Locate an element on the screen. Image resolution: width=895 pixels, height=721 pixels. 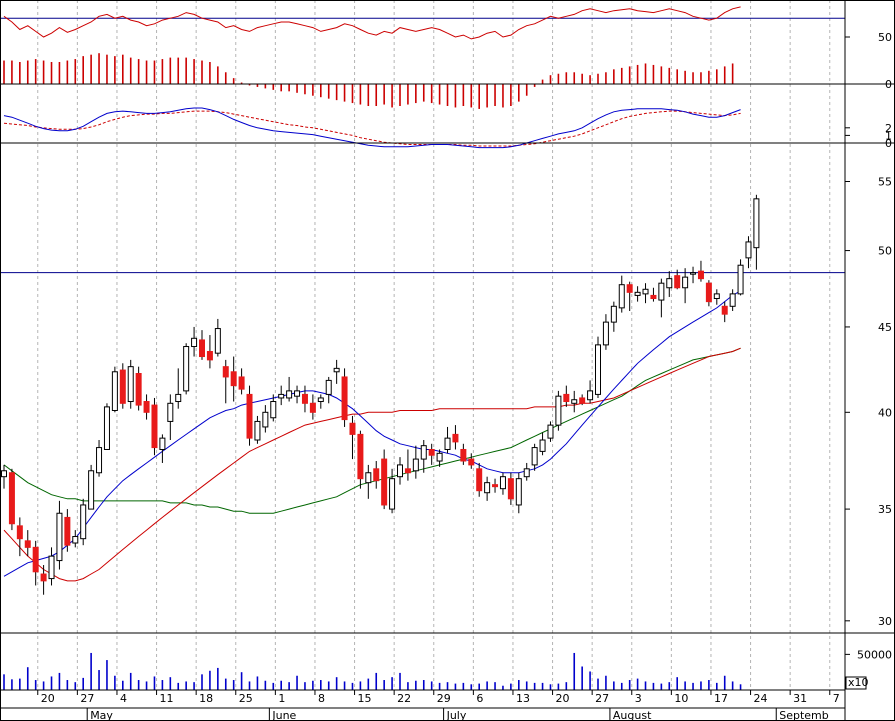
day-label: 25 is located at coordinates (246, 698).